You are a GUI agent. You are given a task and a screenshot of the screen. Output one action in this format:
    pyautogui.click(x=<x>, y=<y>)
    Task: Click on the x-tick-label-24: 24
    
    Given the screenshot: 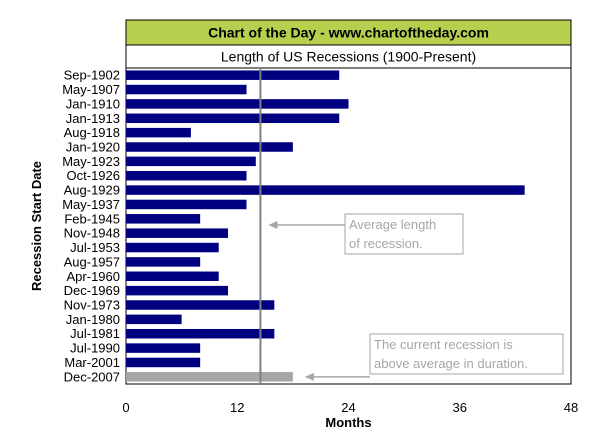 What is the action you would take?
    pyautogui.click(x=348, y=407)
    